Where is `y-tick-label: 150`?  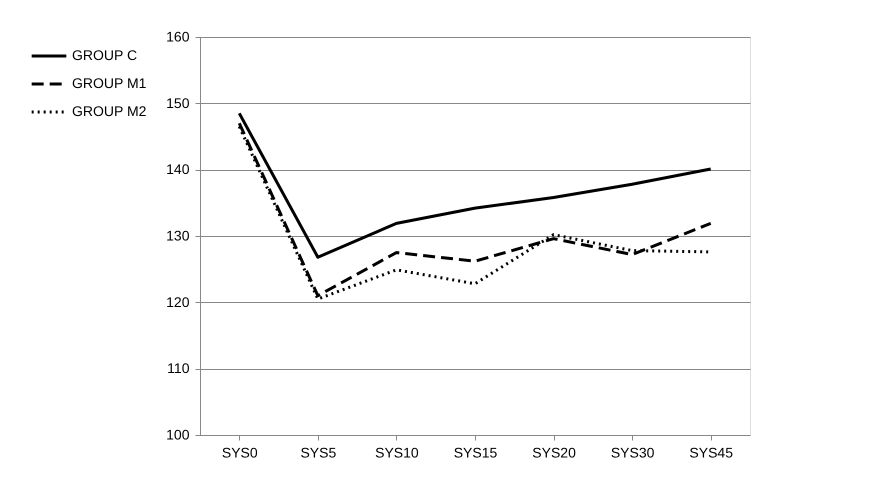
y-tick-label: 150 is located at coordinates (178, 102).